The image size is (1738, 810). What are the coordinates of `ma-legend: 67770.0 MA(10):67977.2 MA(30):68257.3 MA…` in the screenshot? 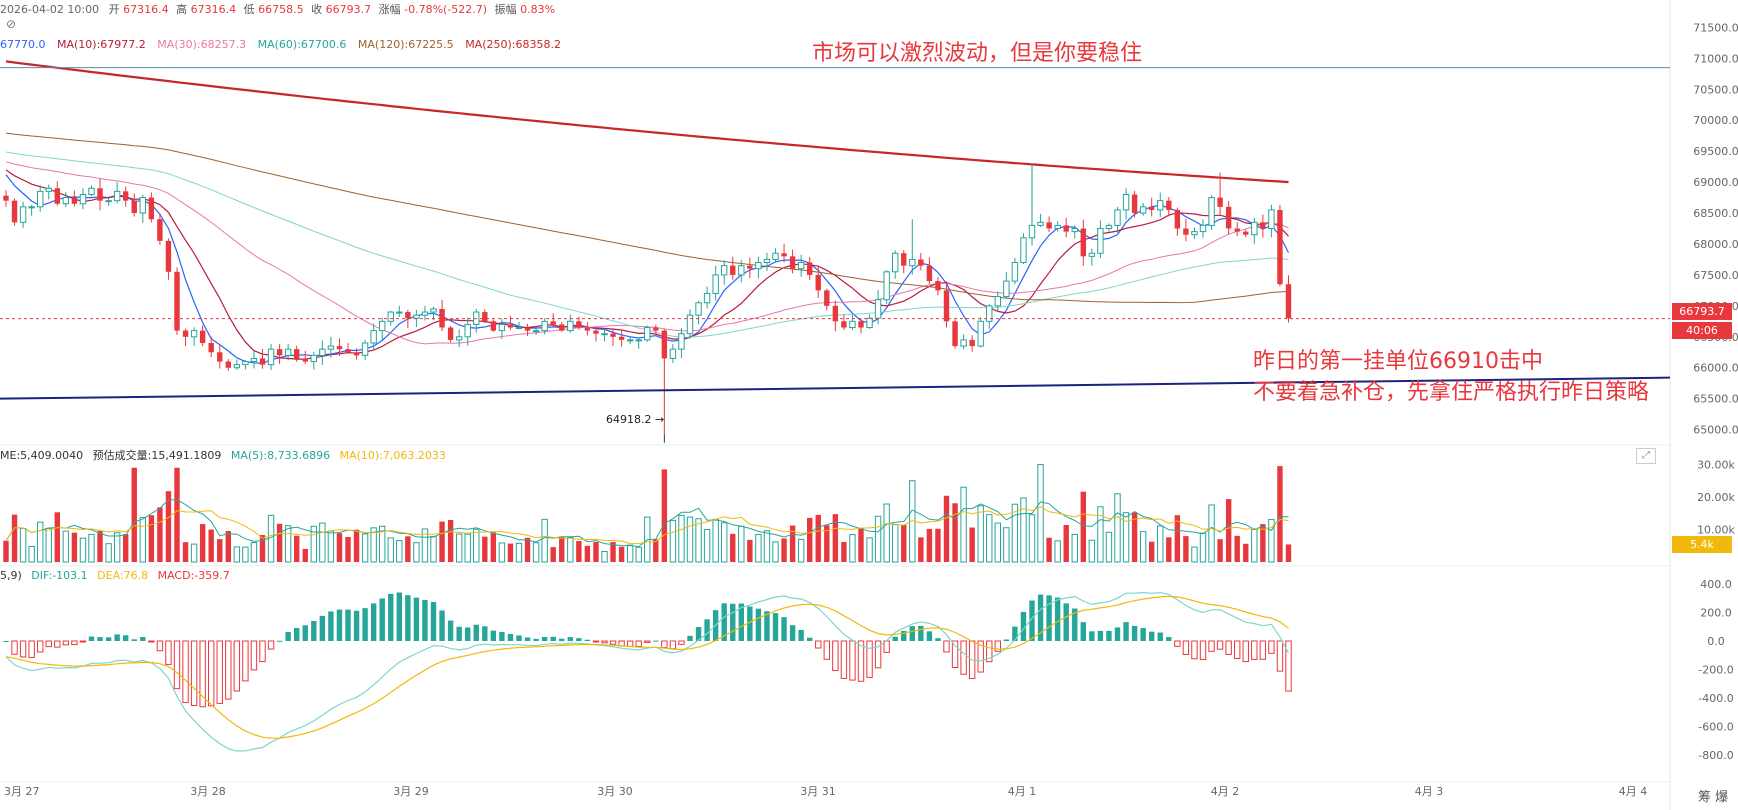 It's located at (280, 44).